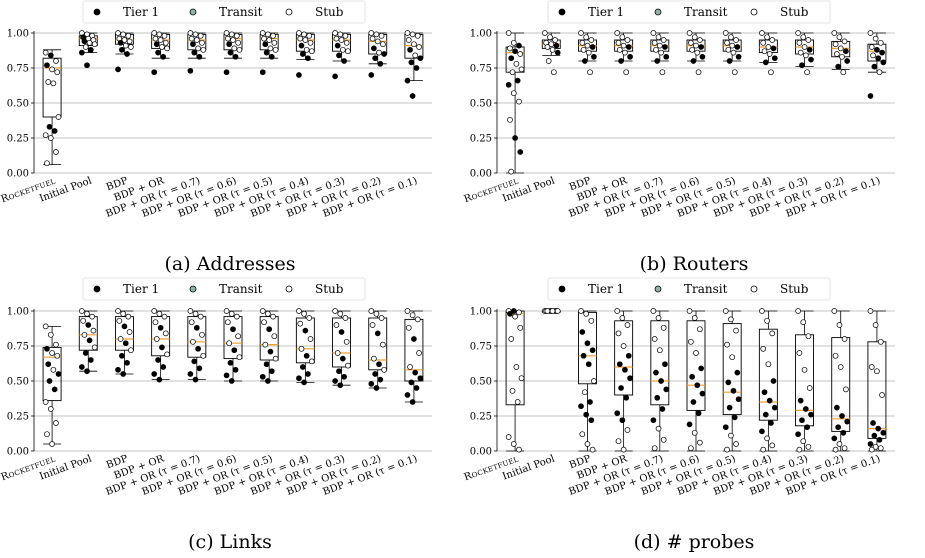 This screenshot has height=558, width=925. What do you see at coordinates (706, 12) in the screenshot?
I see `legend-label: Transit` at bounding box center [706, 12].